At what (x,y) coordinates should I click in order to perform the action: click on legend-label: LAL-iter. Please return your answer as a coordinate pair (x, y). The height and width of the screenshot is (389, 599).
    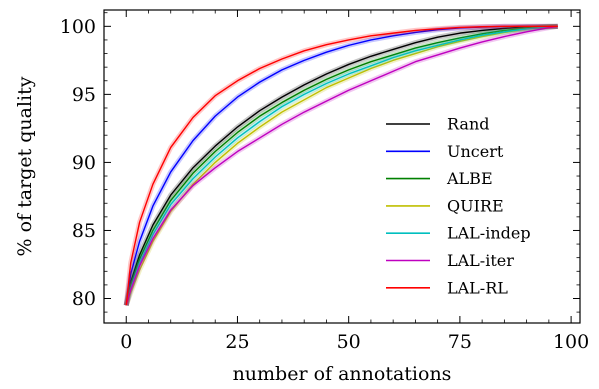
    Looking at the image, I should click on (480, 260).